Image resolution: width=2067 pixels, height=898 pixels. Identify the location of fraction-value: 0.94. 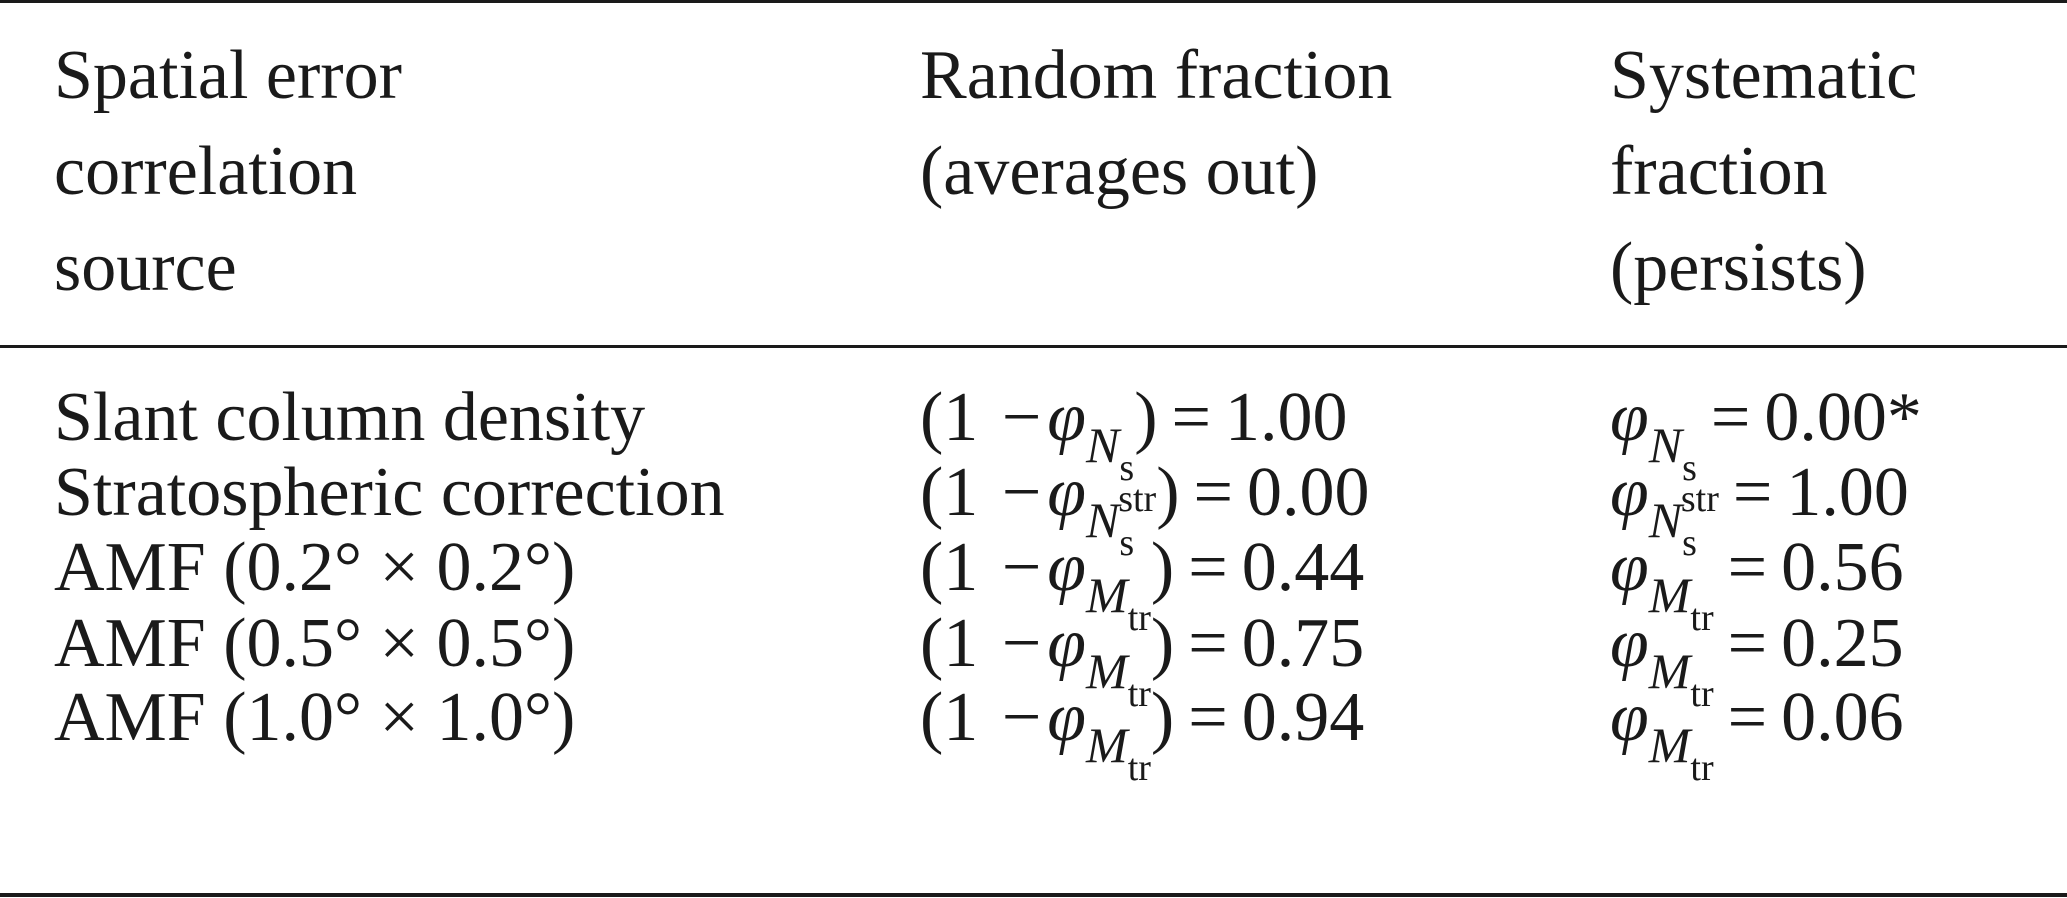
(1303, 717).